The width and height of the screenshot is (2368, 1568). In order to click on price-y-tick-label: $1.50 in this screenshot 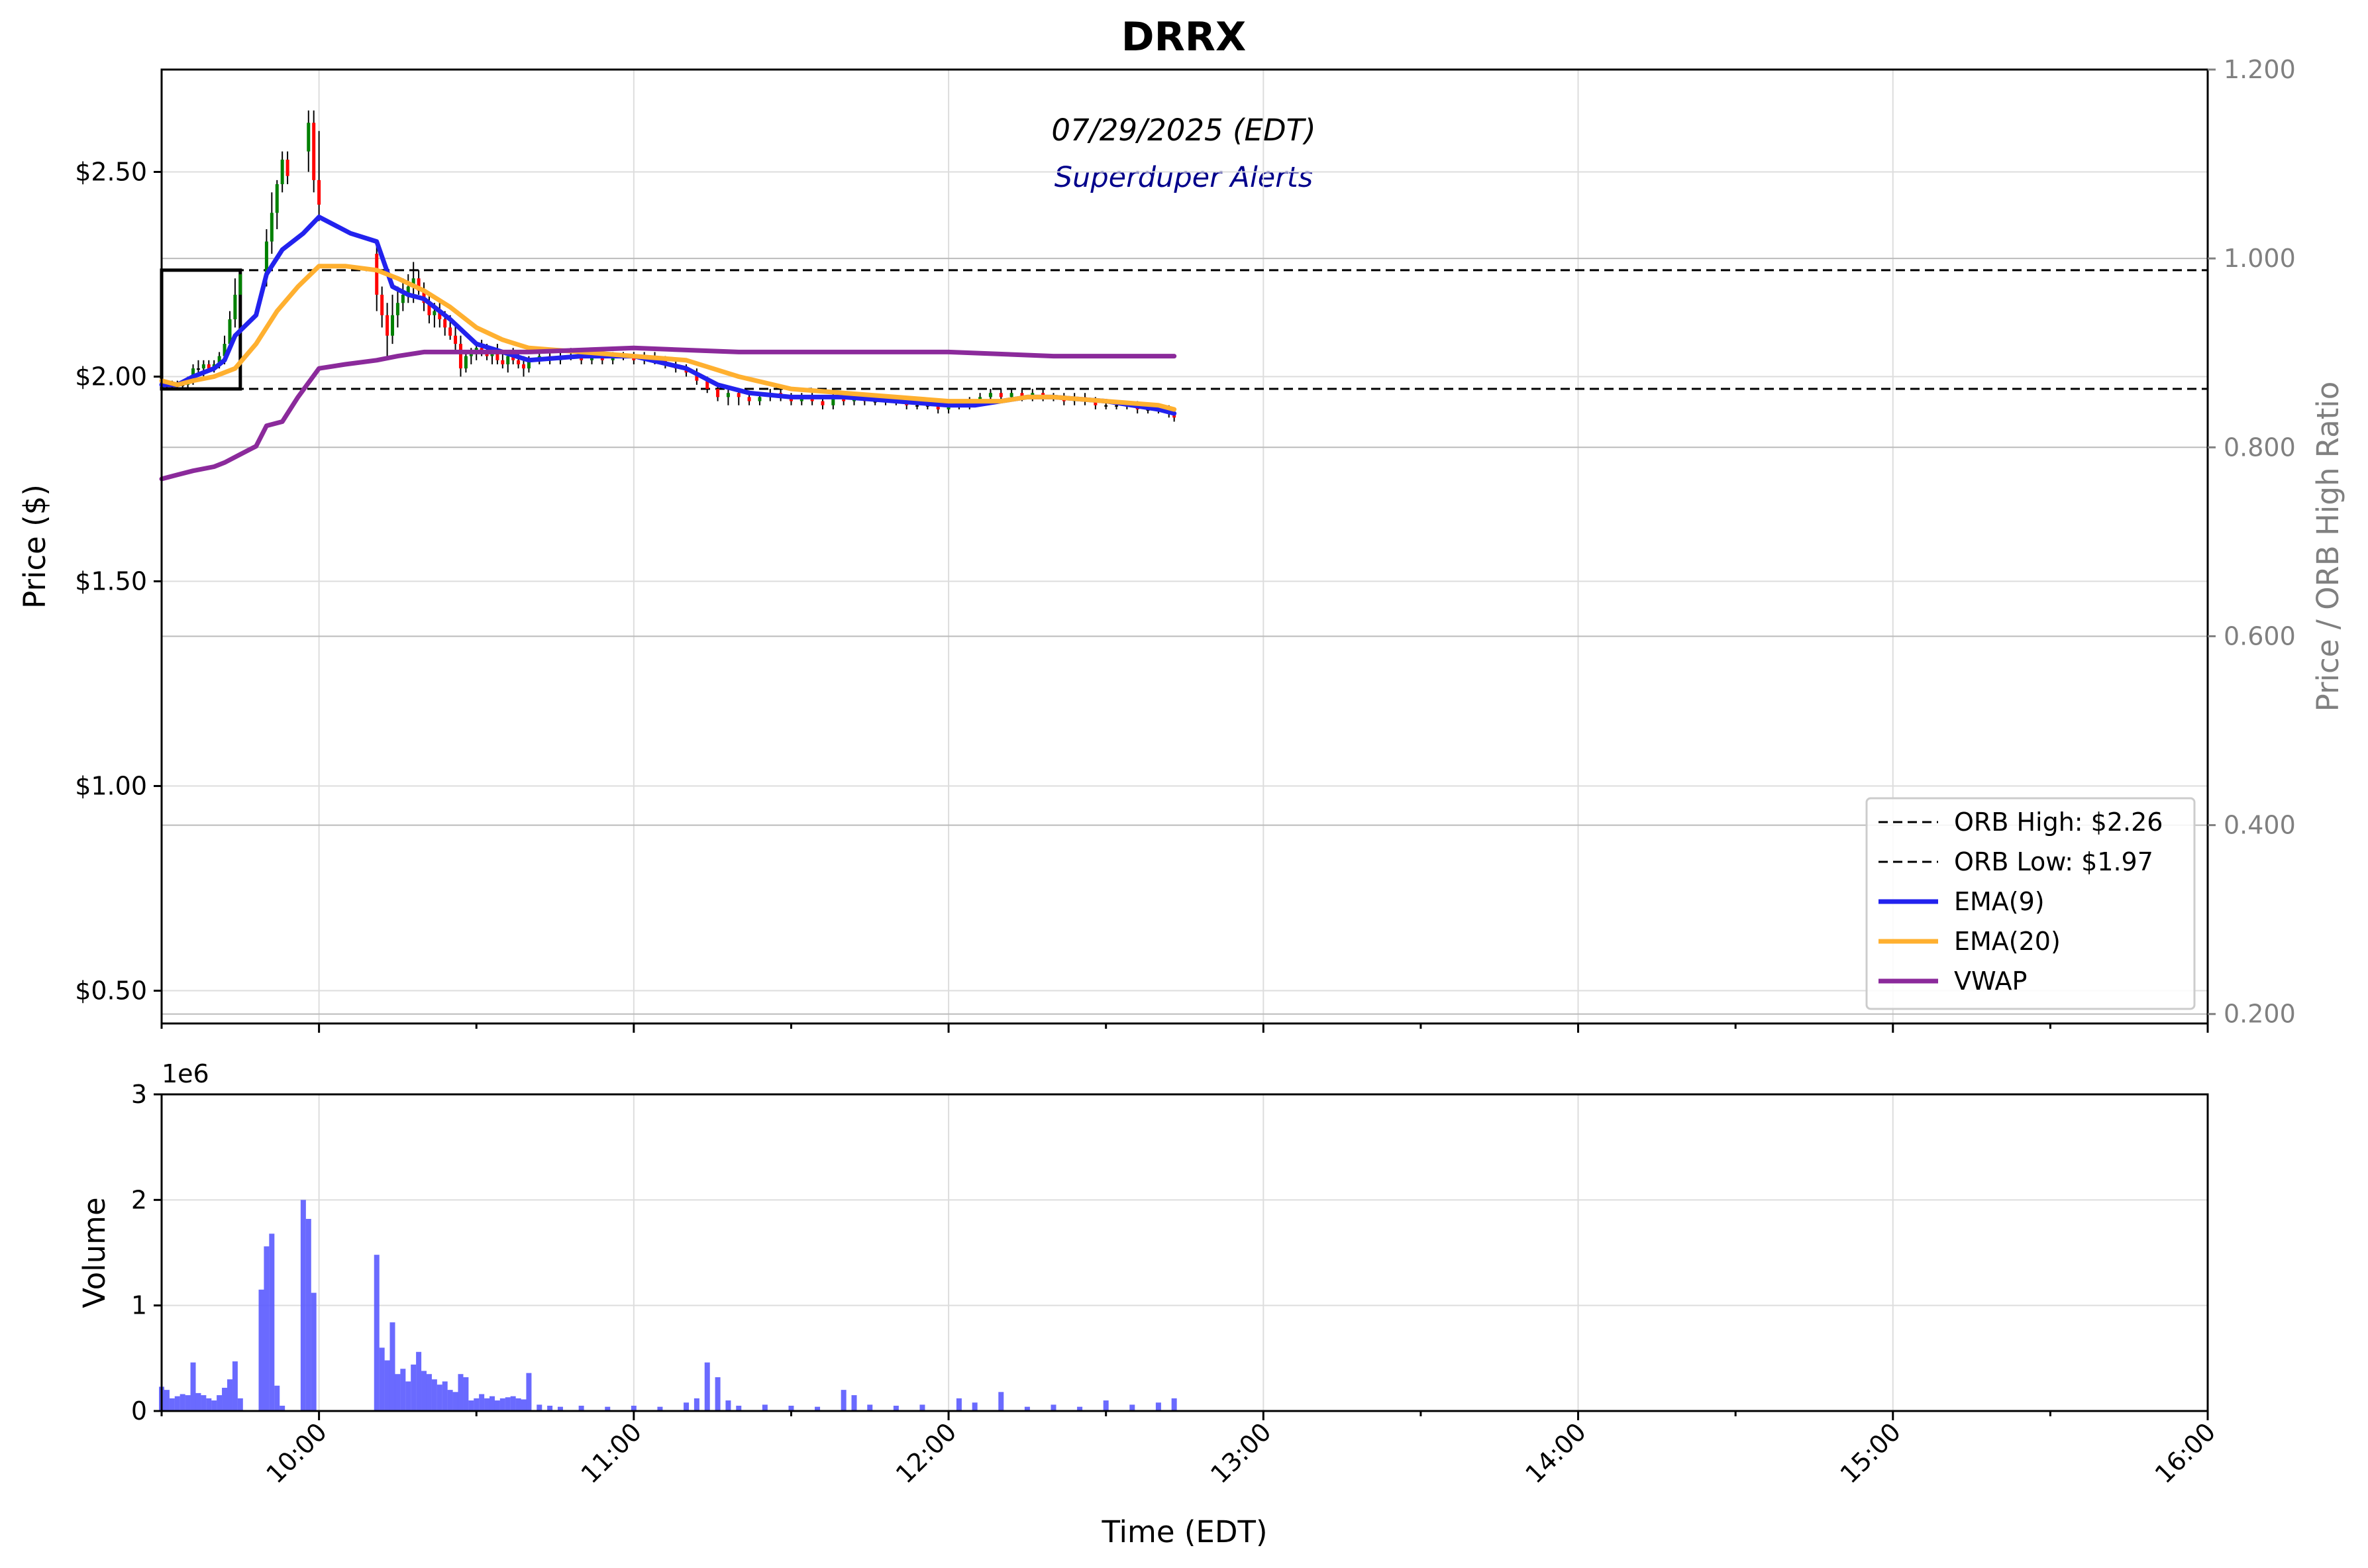, I will do `click(111, 581)`.